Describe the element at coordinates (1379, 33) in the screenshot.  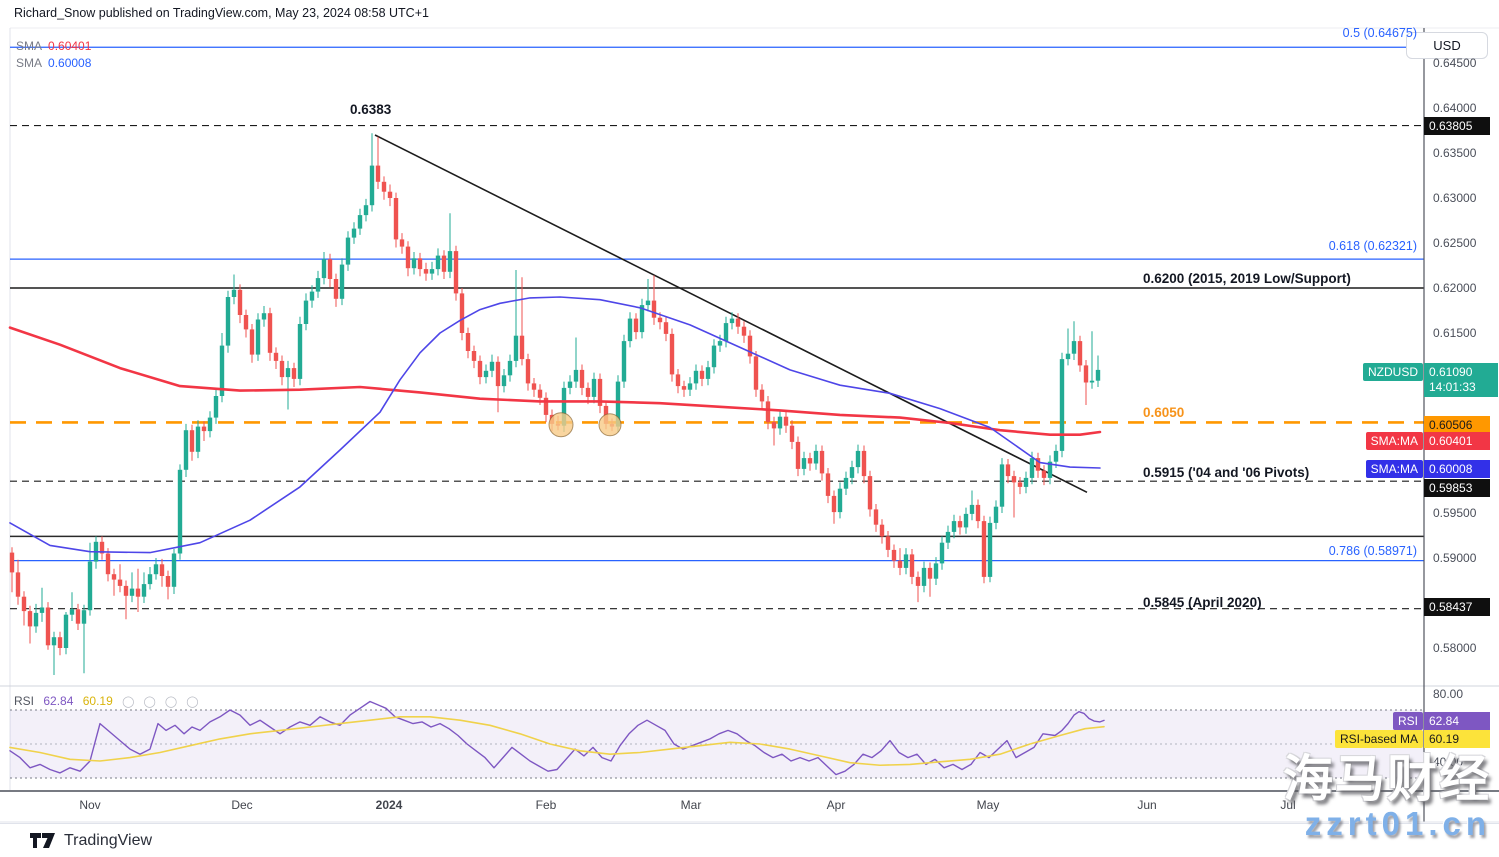
I see `annotation-fib-05: 0.5 (0.64675)` at that location.